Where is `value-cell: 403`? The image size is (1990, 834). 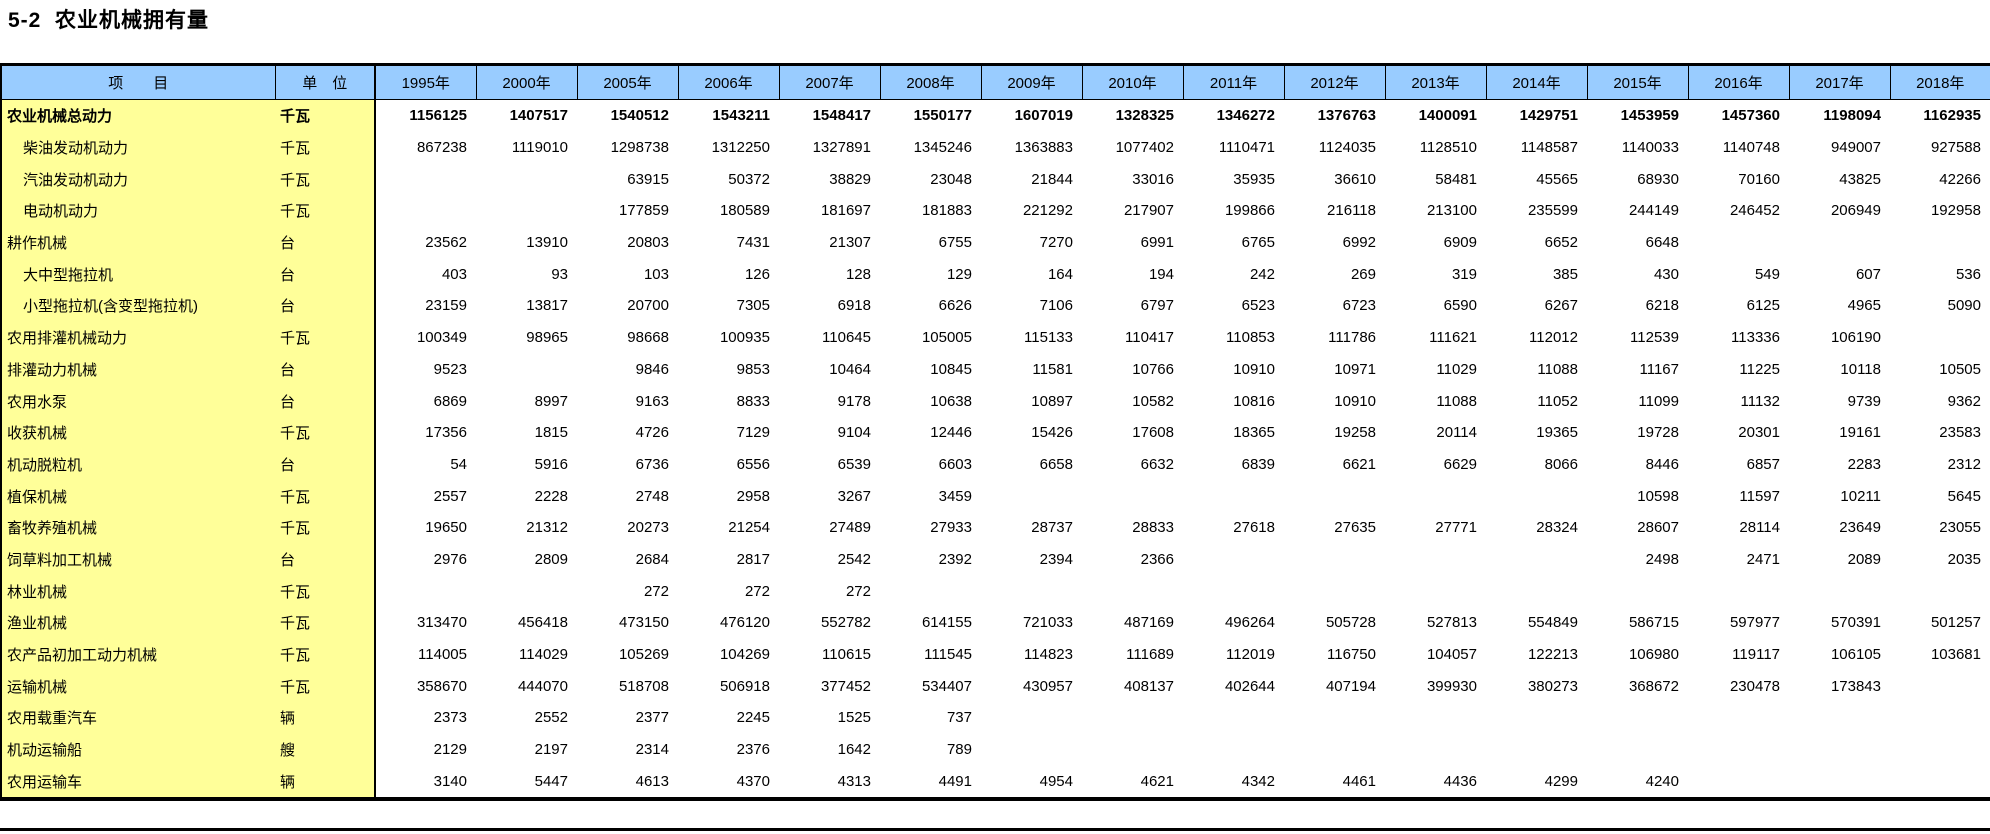
value-cell: 403 is located at coordinates (425, 274).